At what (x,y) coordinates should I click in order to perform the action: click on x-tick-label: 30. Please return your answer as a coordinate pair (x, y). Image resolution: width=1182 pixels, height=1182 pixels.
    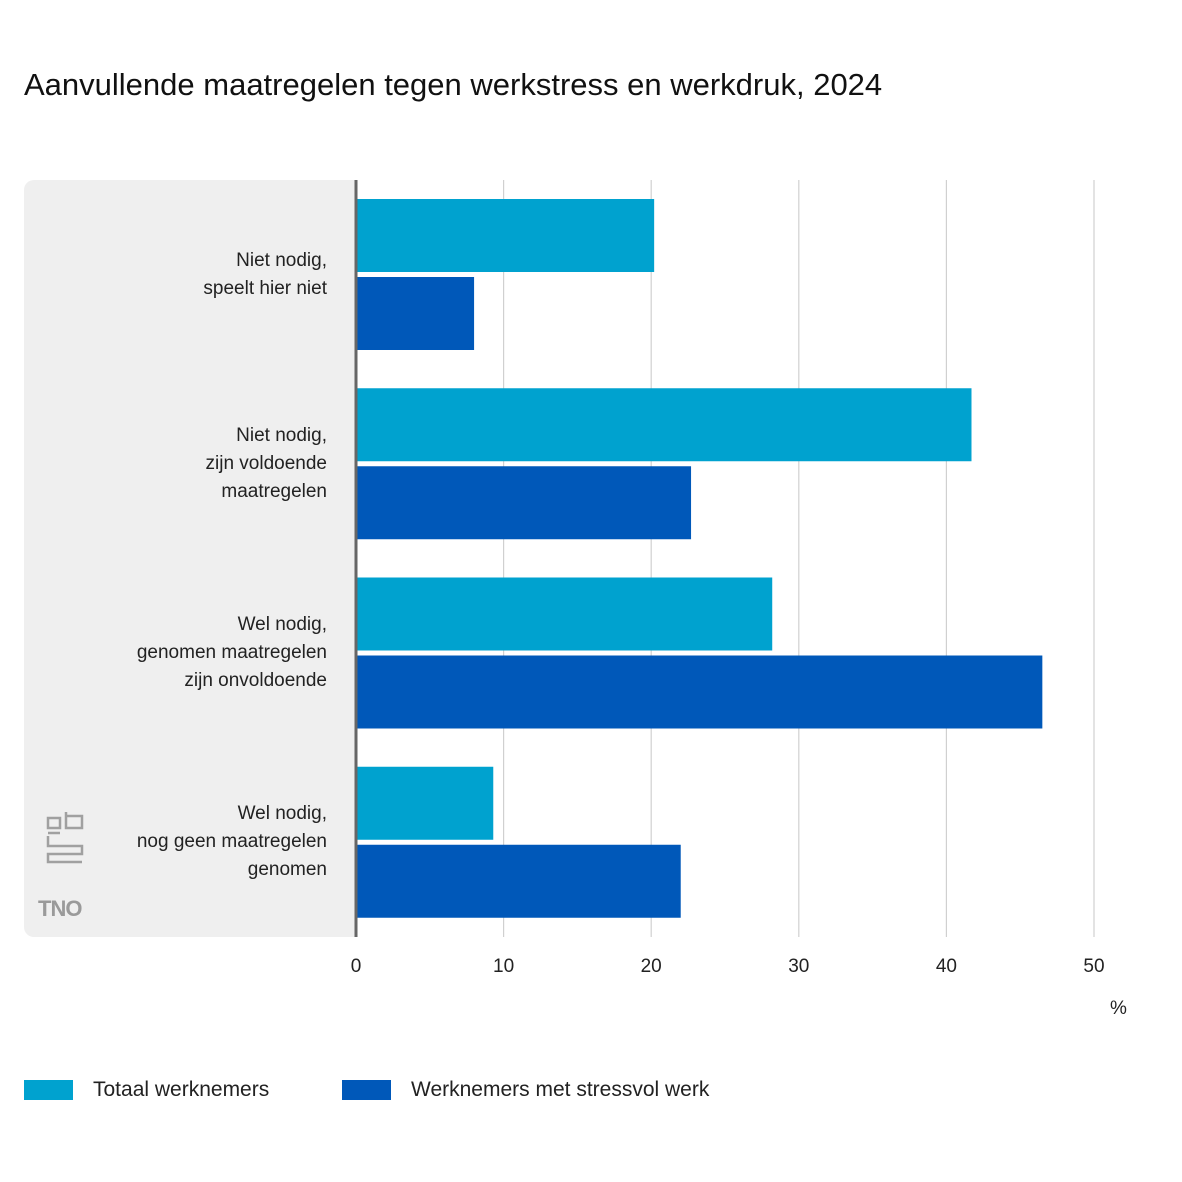
    Looking at the image, I should click on (799, 966).